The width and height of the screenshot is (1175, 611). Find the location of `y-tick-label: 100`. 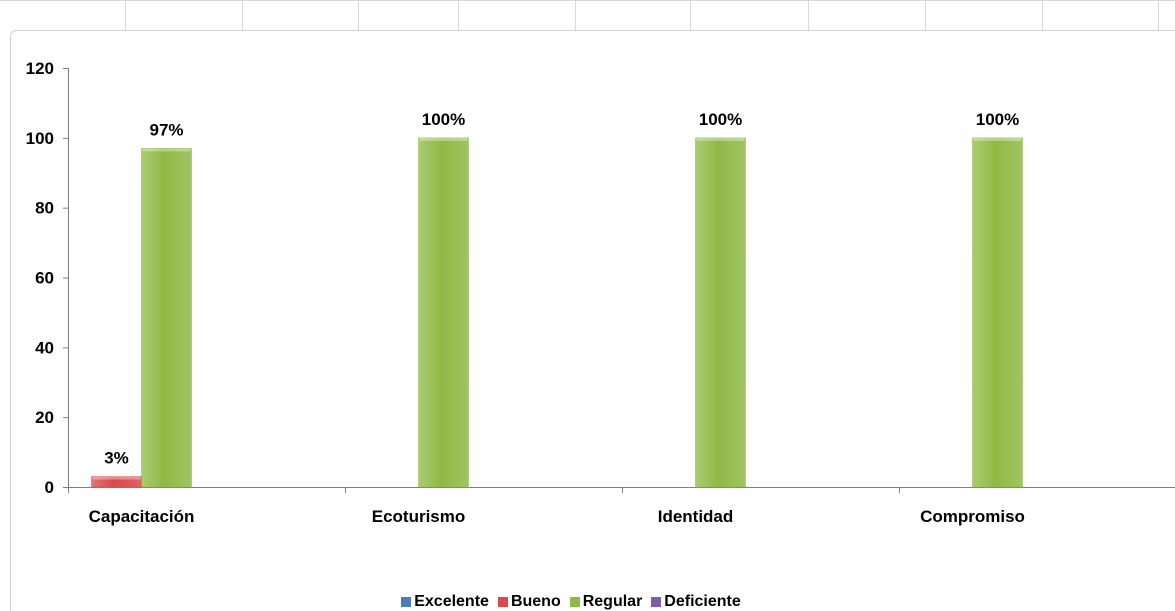

y-tick-label: 100 is located at coordinates (40, 138).